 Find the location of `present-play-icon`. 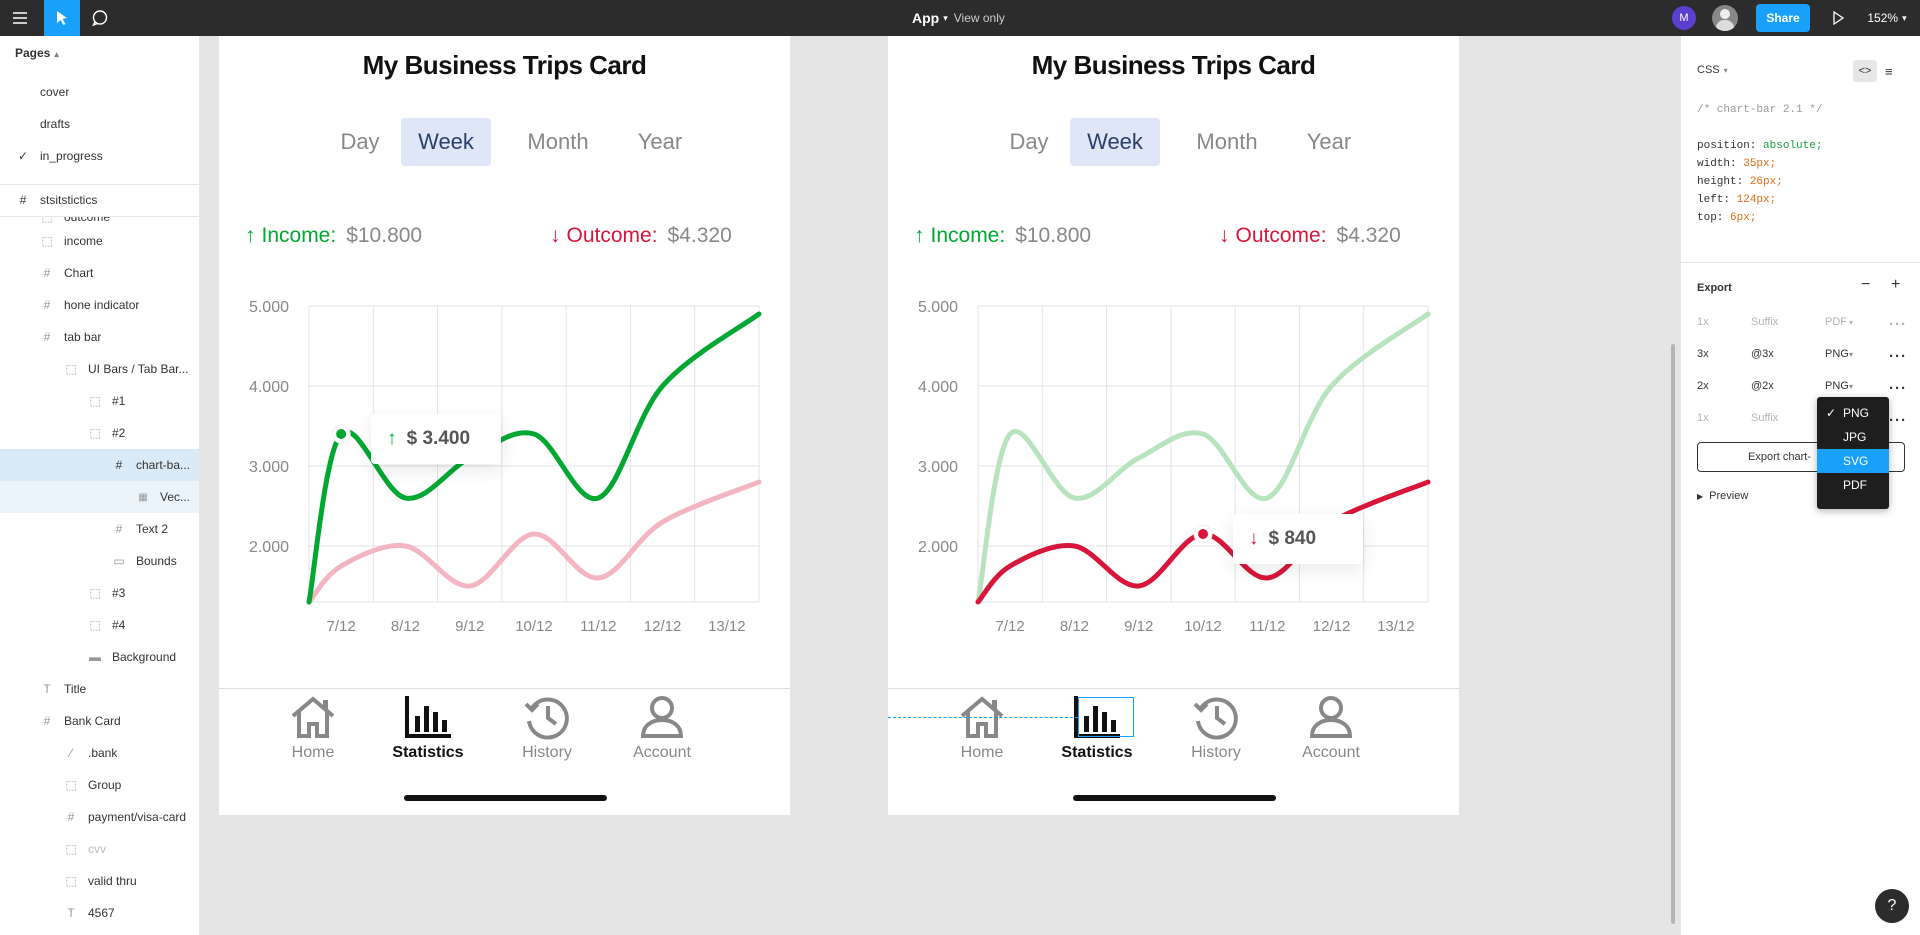

present-play-icon is located at coordinates (1838, 18).